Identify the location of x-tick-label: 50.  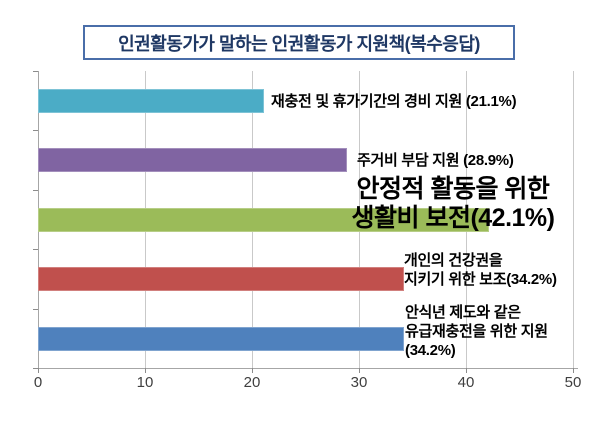
(573, 382).